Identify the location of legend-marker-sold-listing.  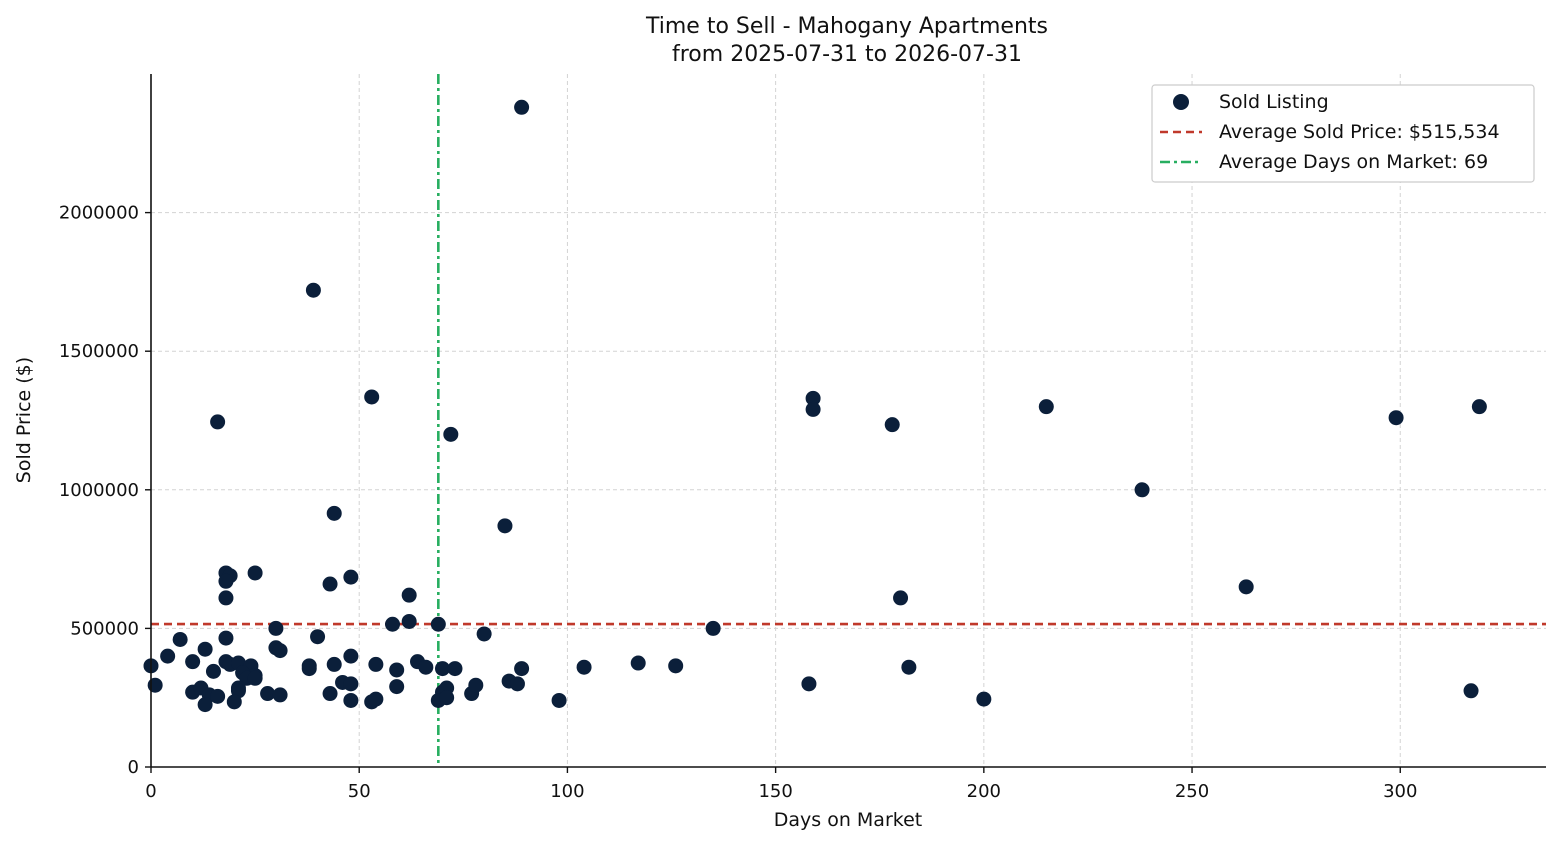
(1181, 102).